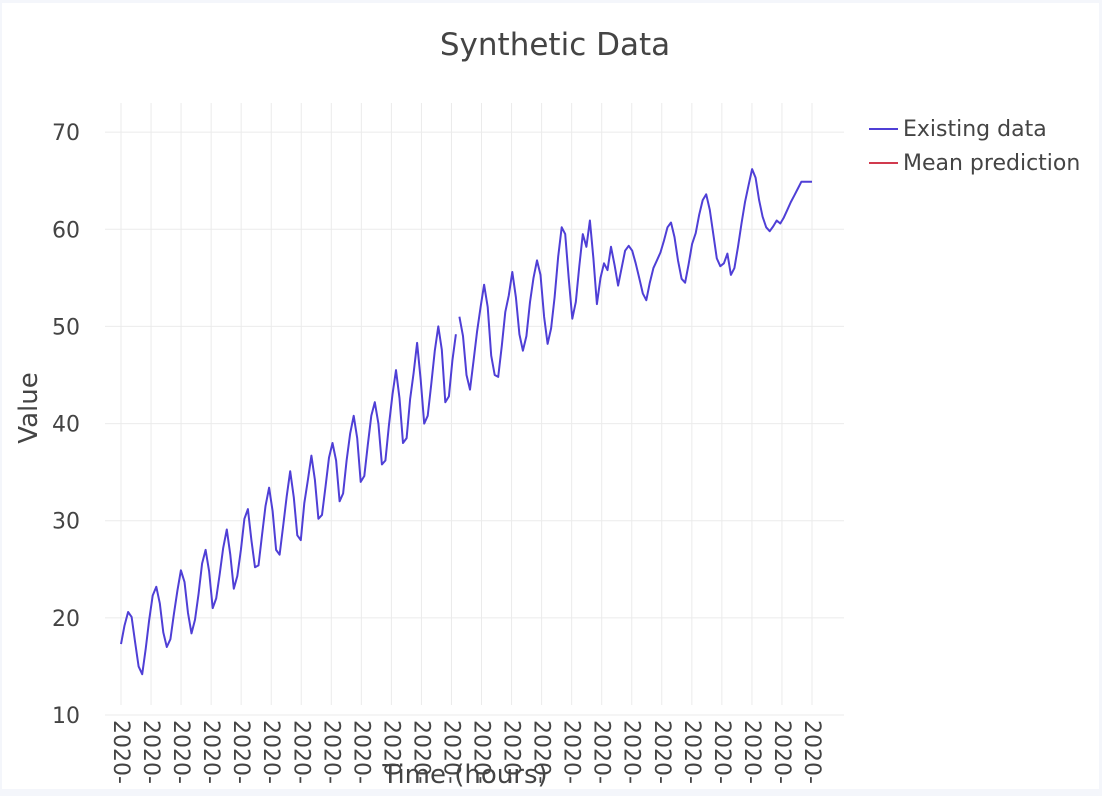  I want to click on y-tick-label: 20, so click(66, 619).